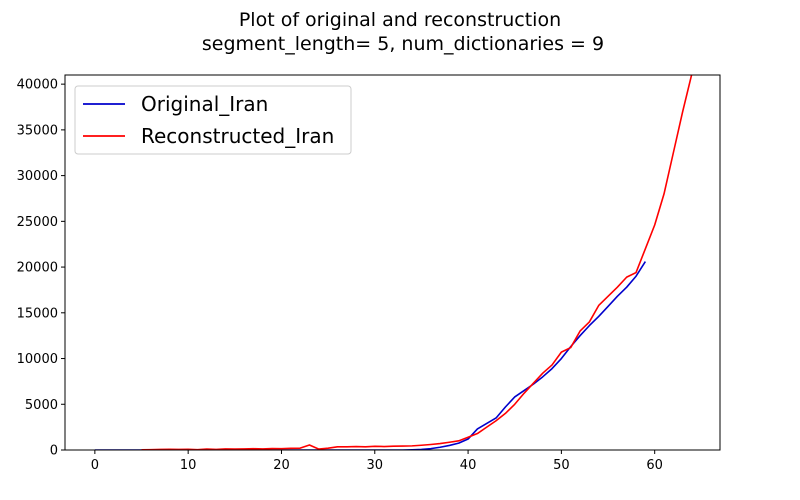 The image size is (800, 500). I want to click on x-tick-label: 60, so click(654, 465).